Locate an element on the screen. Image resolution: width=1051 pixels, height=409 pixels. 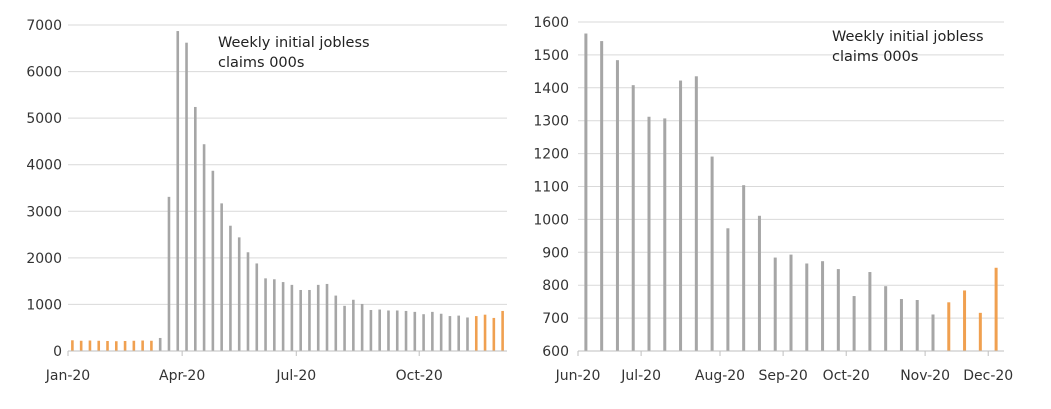
right-xtick-label: Dec-20 is located at coordinates (988, 376).